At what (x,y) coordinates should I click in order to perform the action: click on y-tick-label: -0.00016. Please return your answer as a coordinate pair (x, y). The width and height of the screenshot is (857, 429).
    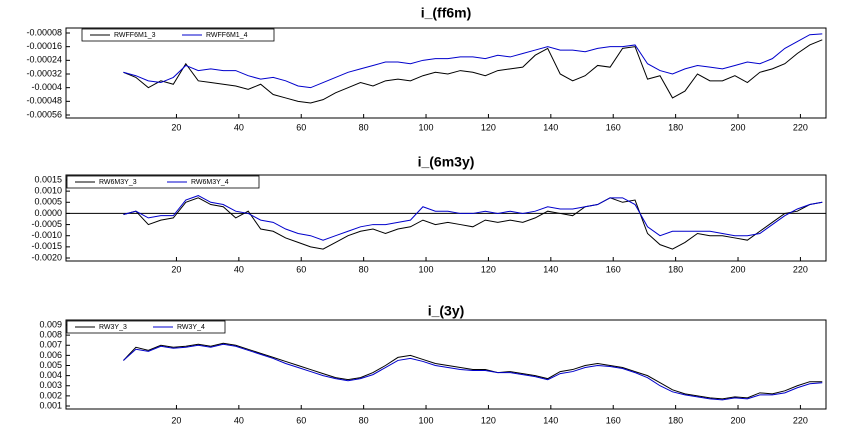
    Looking at the image, I should click on (44, 46).